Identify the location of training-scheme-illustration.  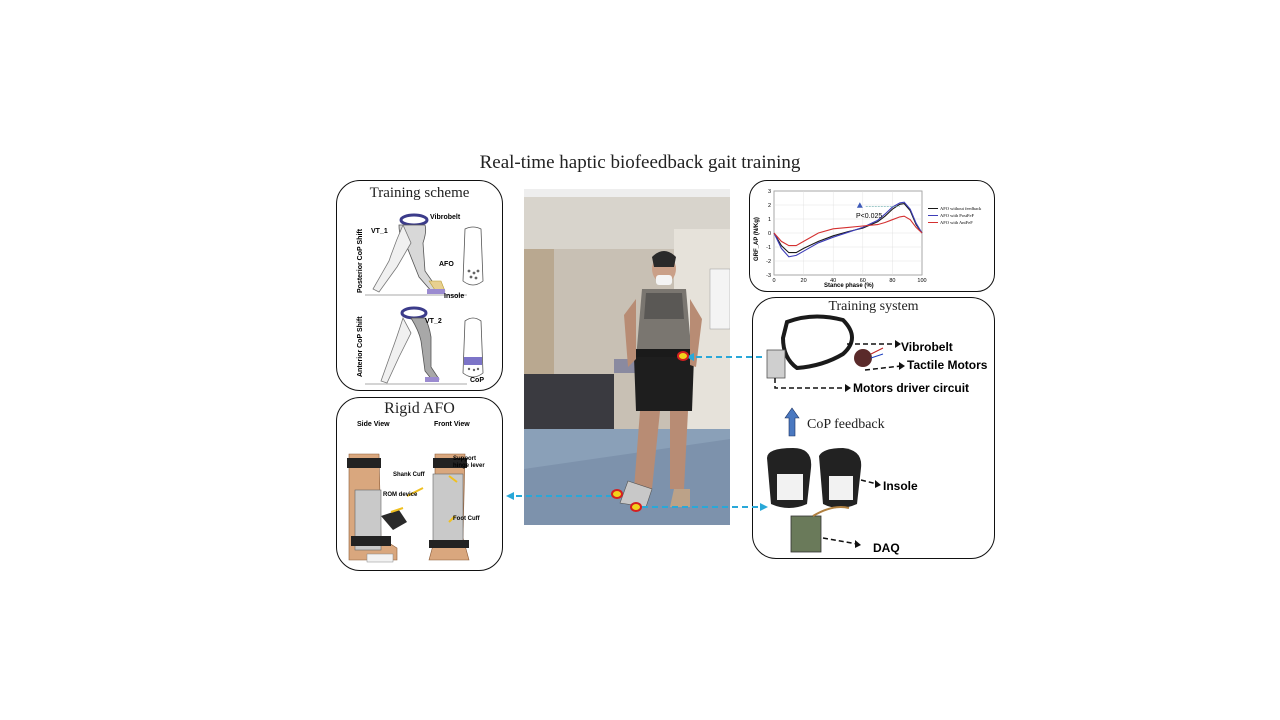
(424, 299).